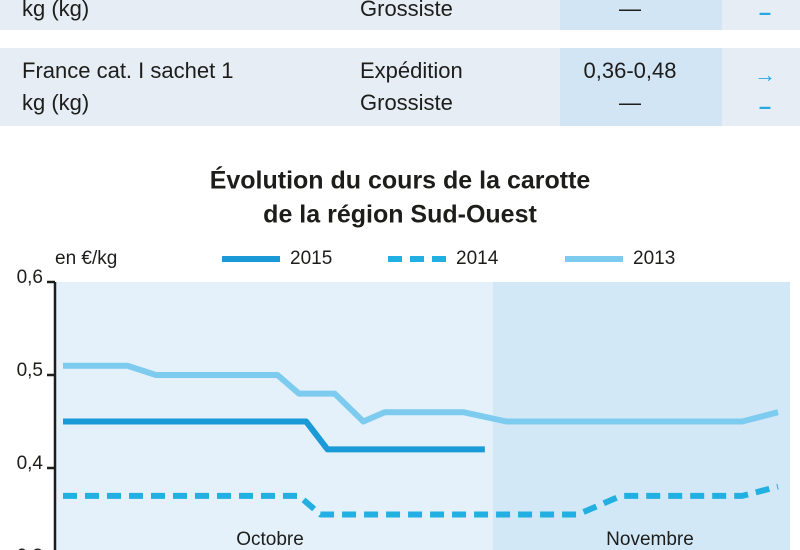 This screenshot has width=800, height=550. I want to click on chart-title: Évolution du cours de la carotte, so click(400, 180).